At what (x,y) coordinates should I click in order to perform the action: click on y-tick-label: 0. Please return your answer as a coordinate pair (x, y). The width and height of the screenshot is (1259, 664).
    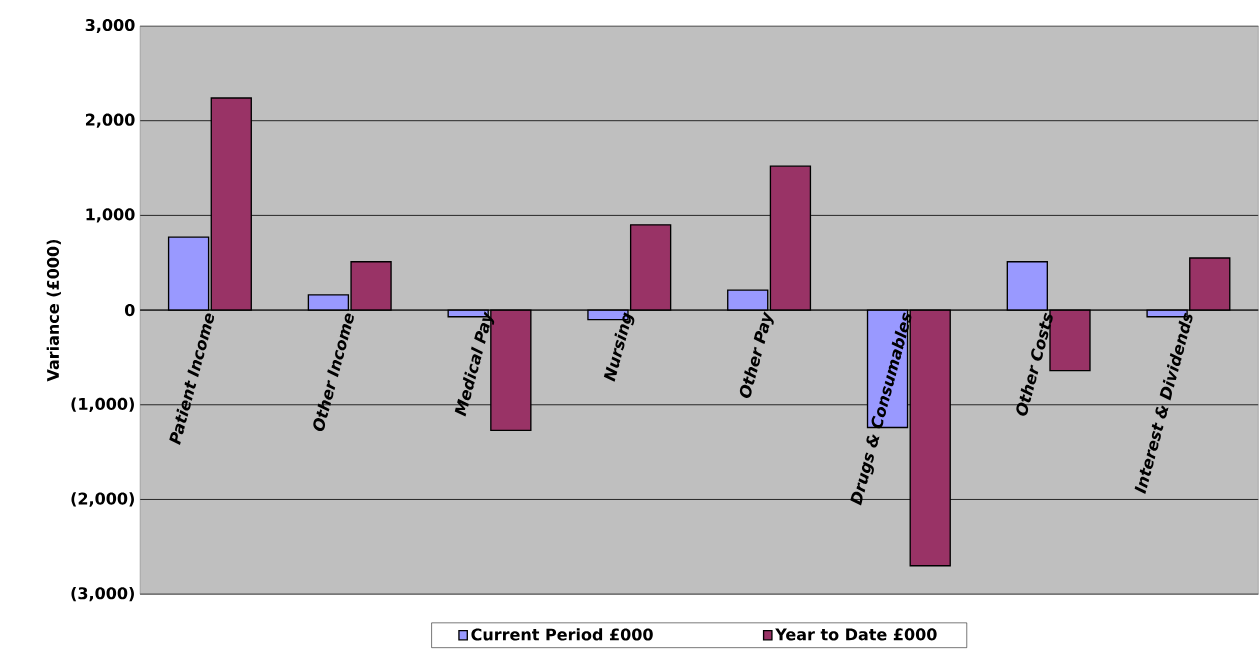
    Looking at the image, I should click on (129, 310).